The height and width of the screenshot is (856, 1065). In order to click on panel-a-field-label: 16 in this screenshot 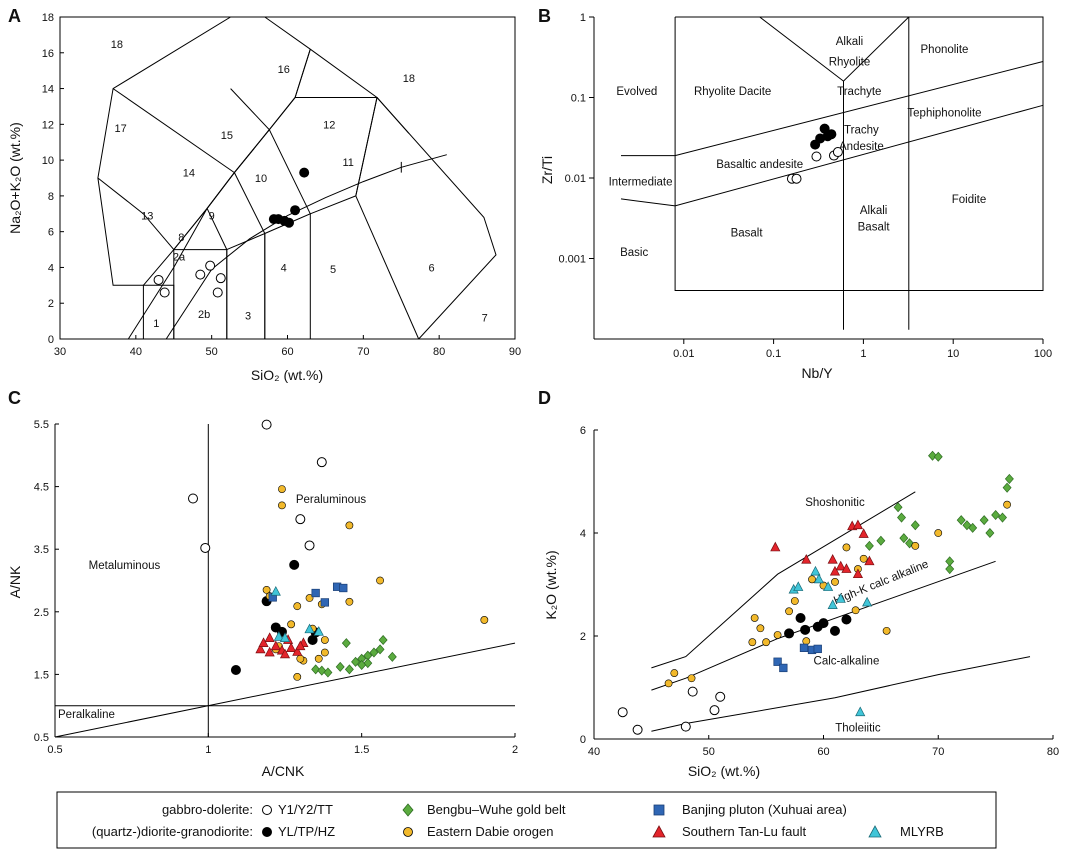, I will do `click(284, 70)`.